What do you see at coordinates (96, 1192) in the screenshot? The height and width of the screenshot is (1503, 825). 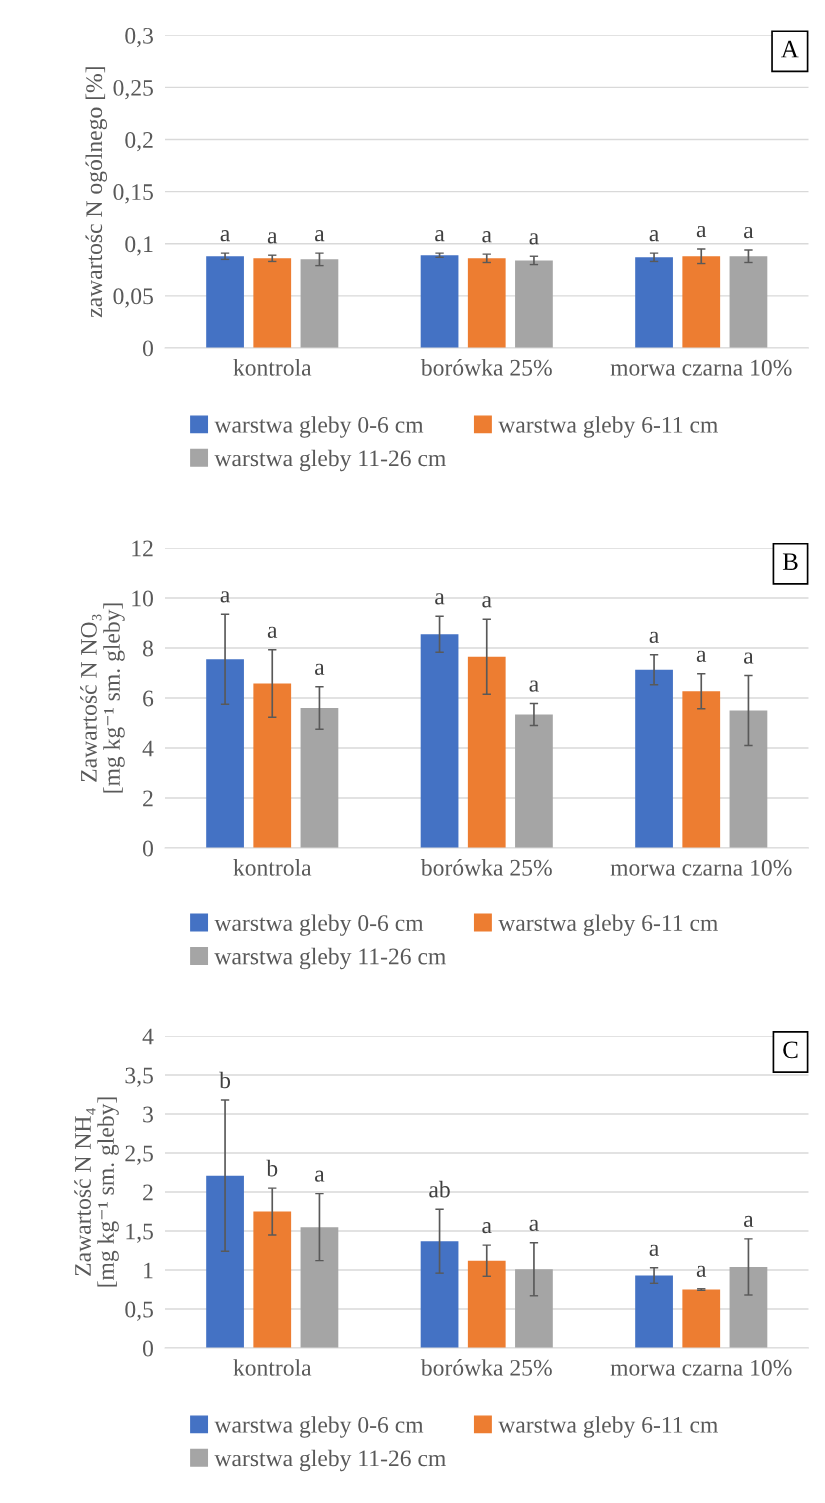 I see `y-axis-title: Zawartość N NH₄ [mg kg⁻¹ sm. gleby]` at bounding box center [96, 1192].